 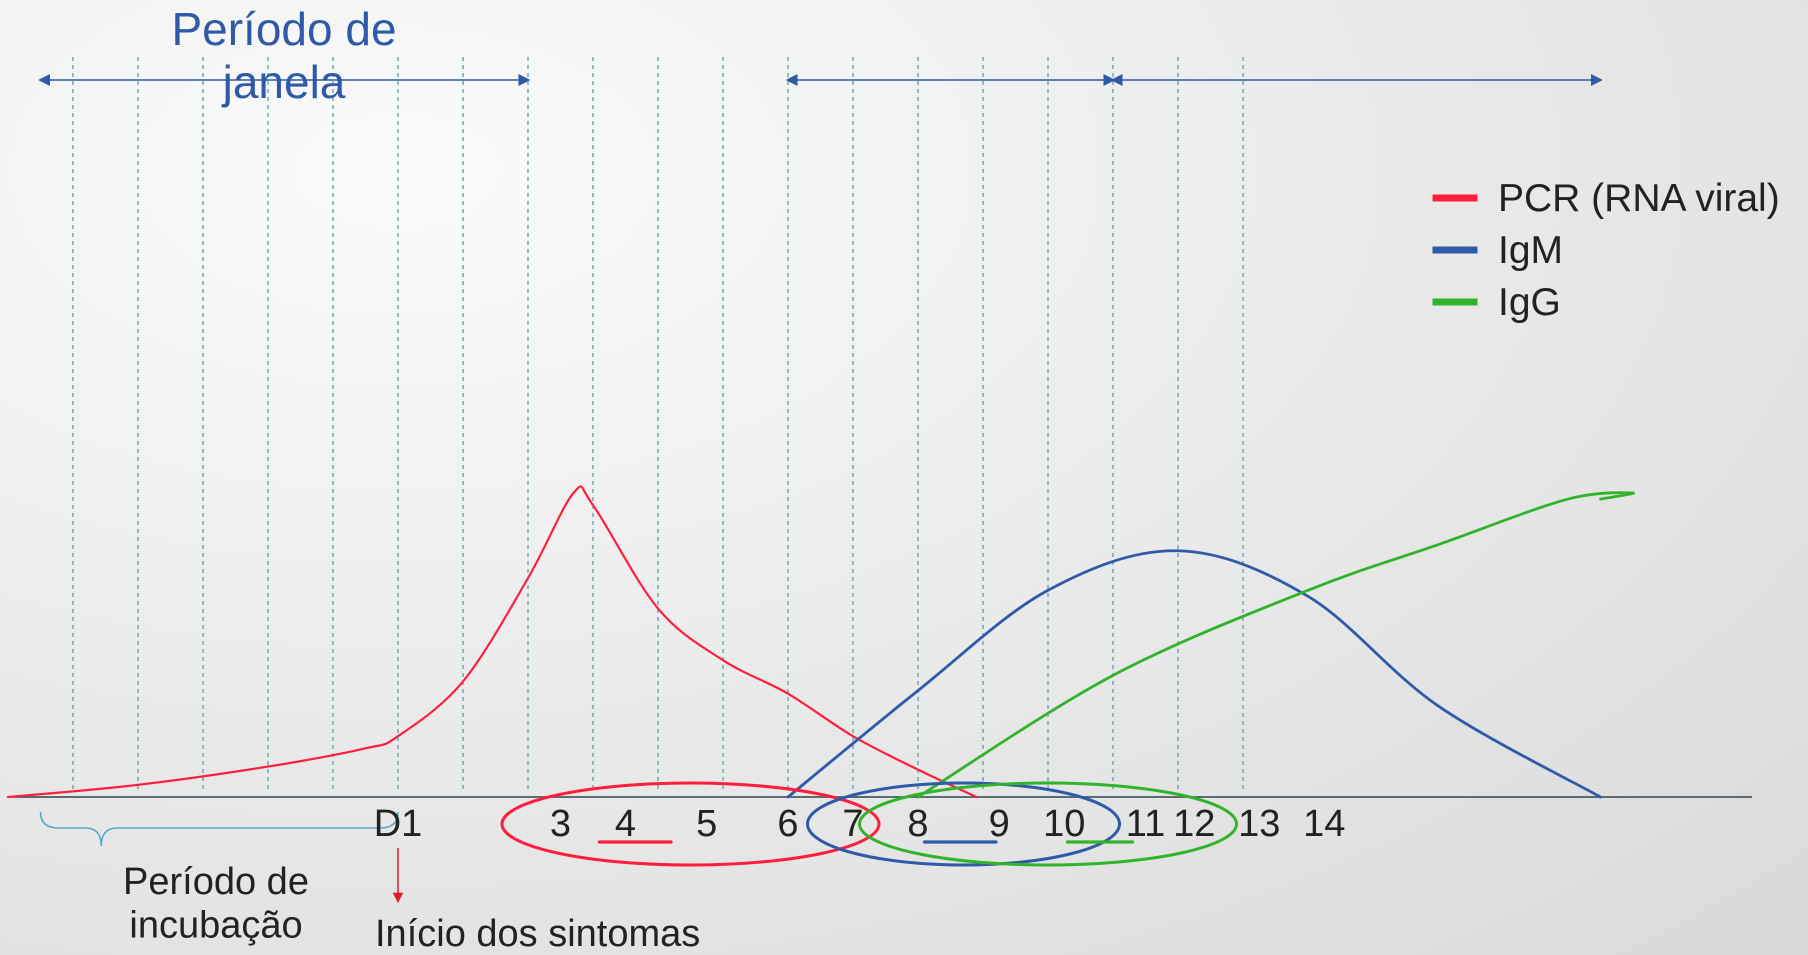 I want to click on symptom-onset-label: Início dos sintomas, so click(x=537, y=934).